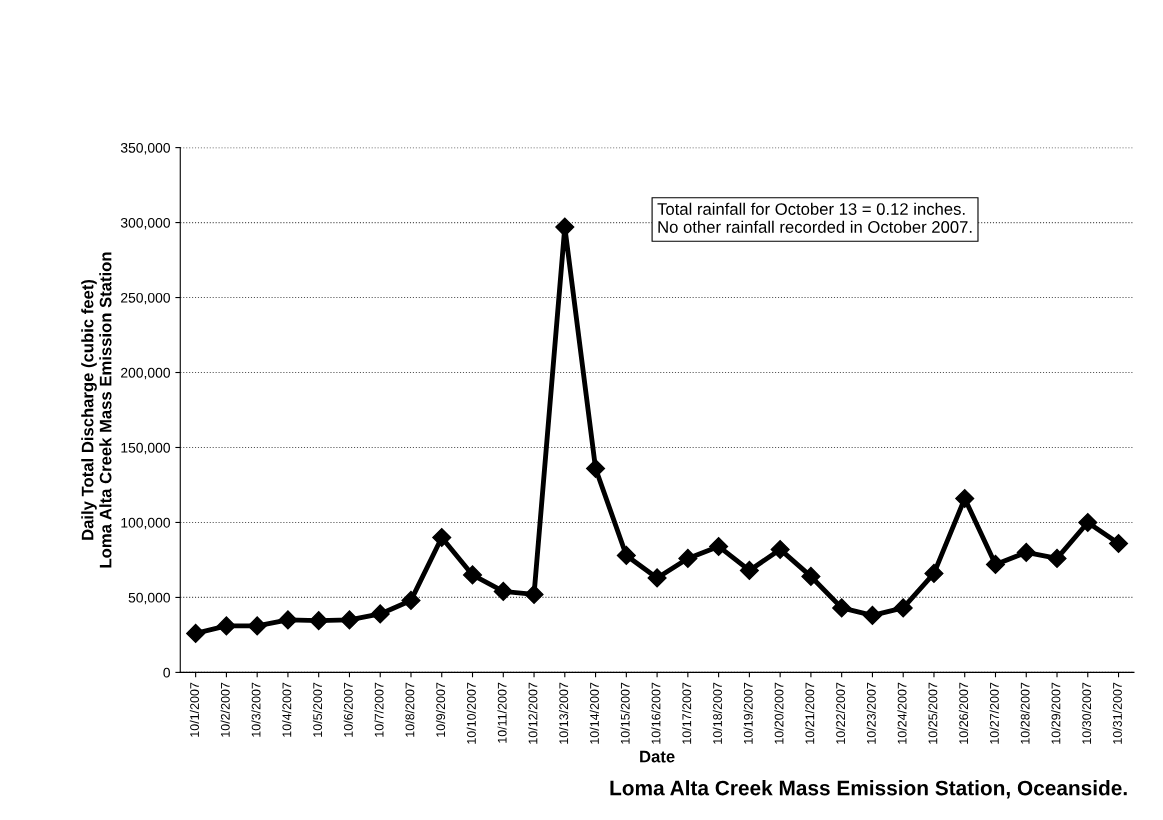 The width and height of the screenshot is (1163, 820). What do you see at coordinates (145, 448) in the screenshot?
I see `y-tick-label: 150,000` at bounding box center [145, 448].